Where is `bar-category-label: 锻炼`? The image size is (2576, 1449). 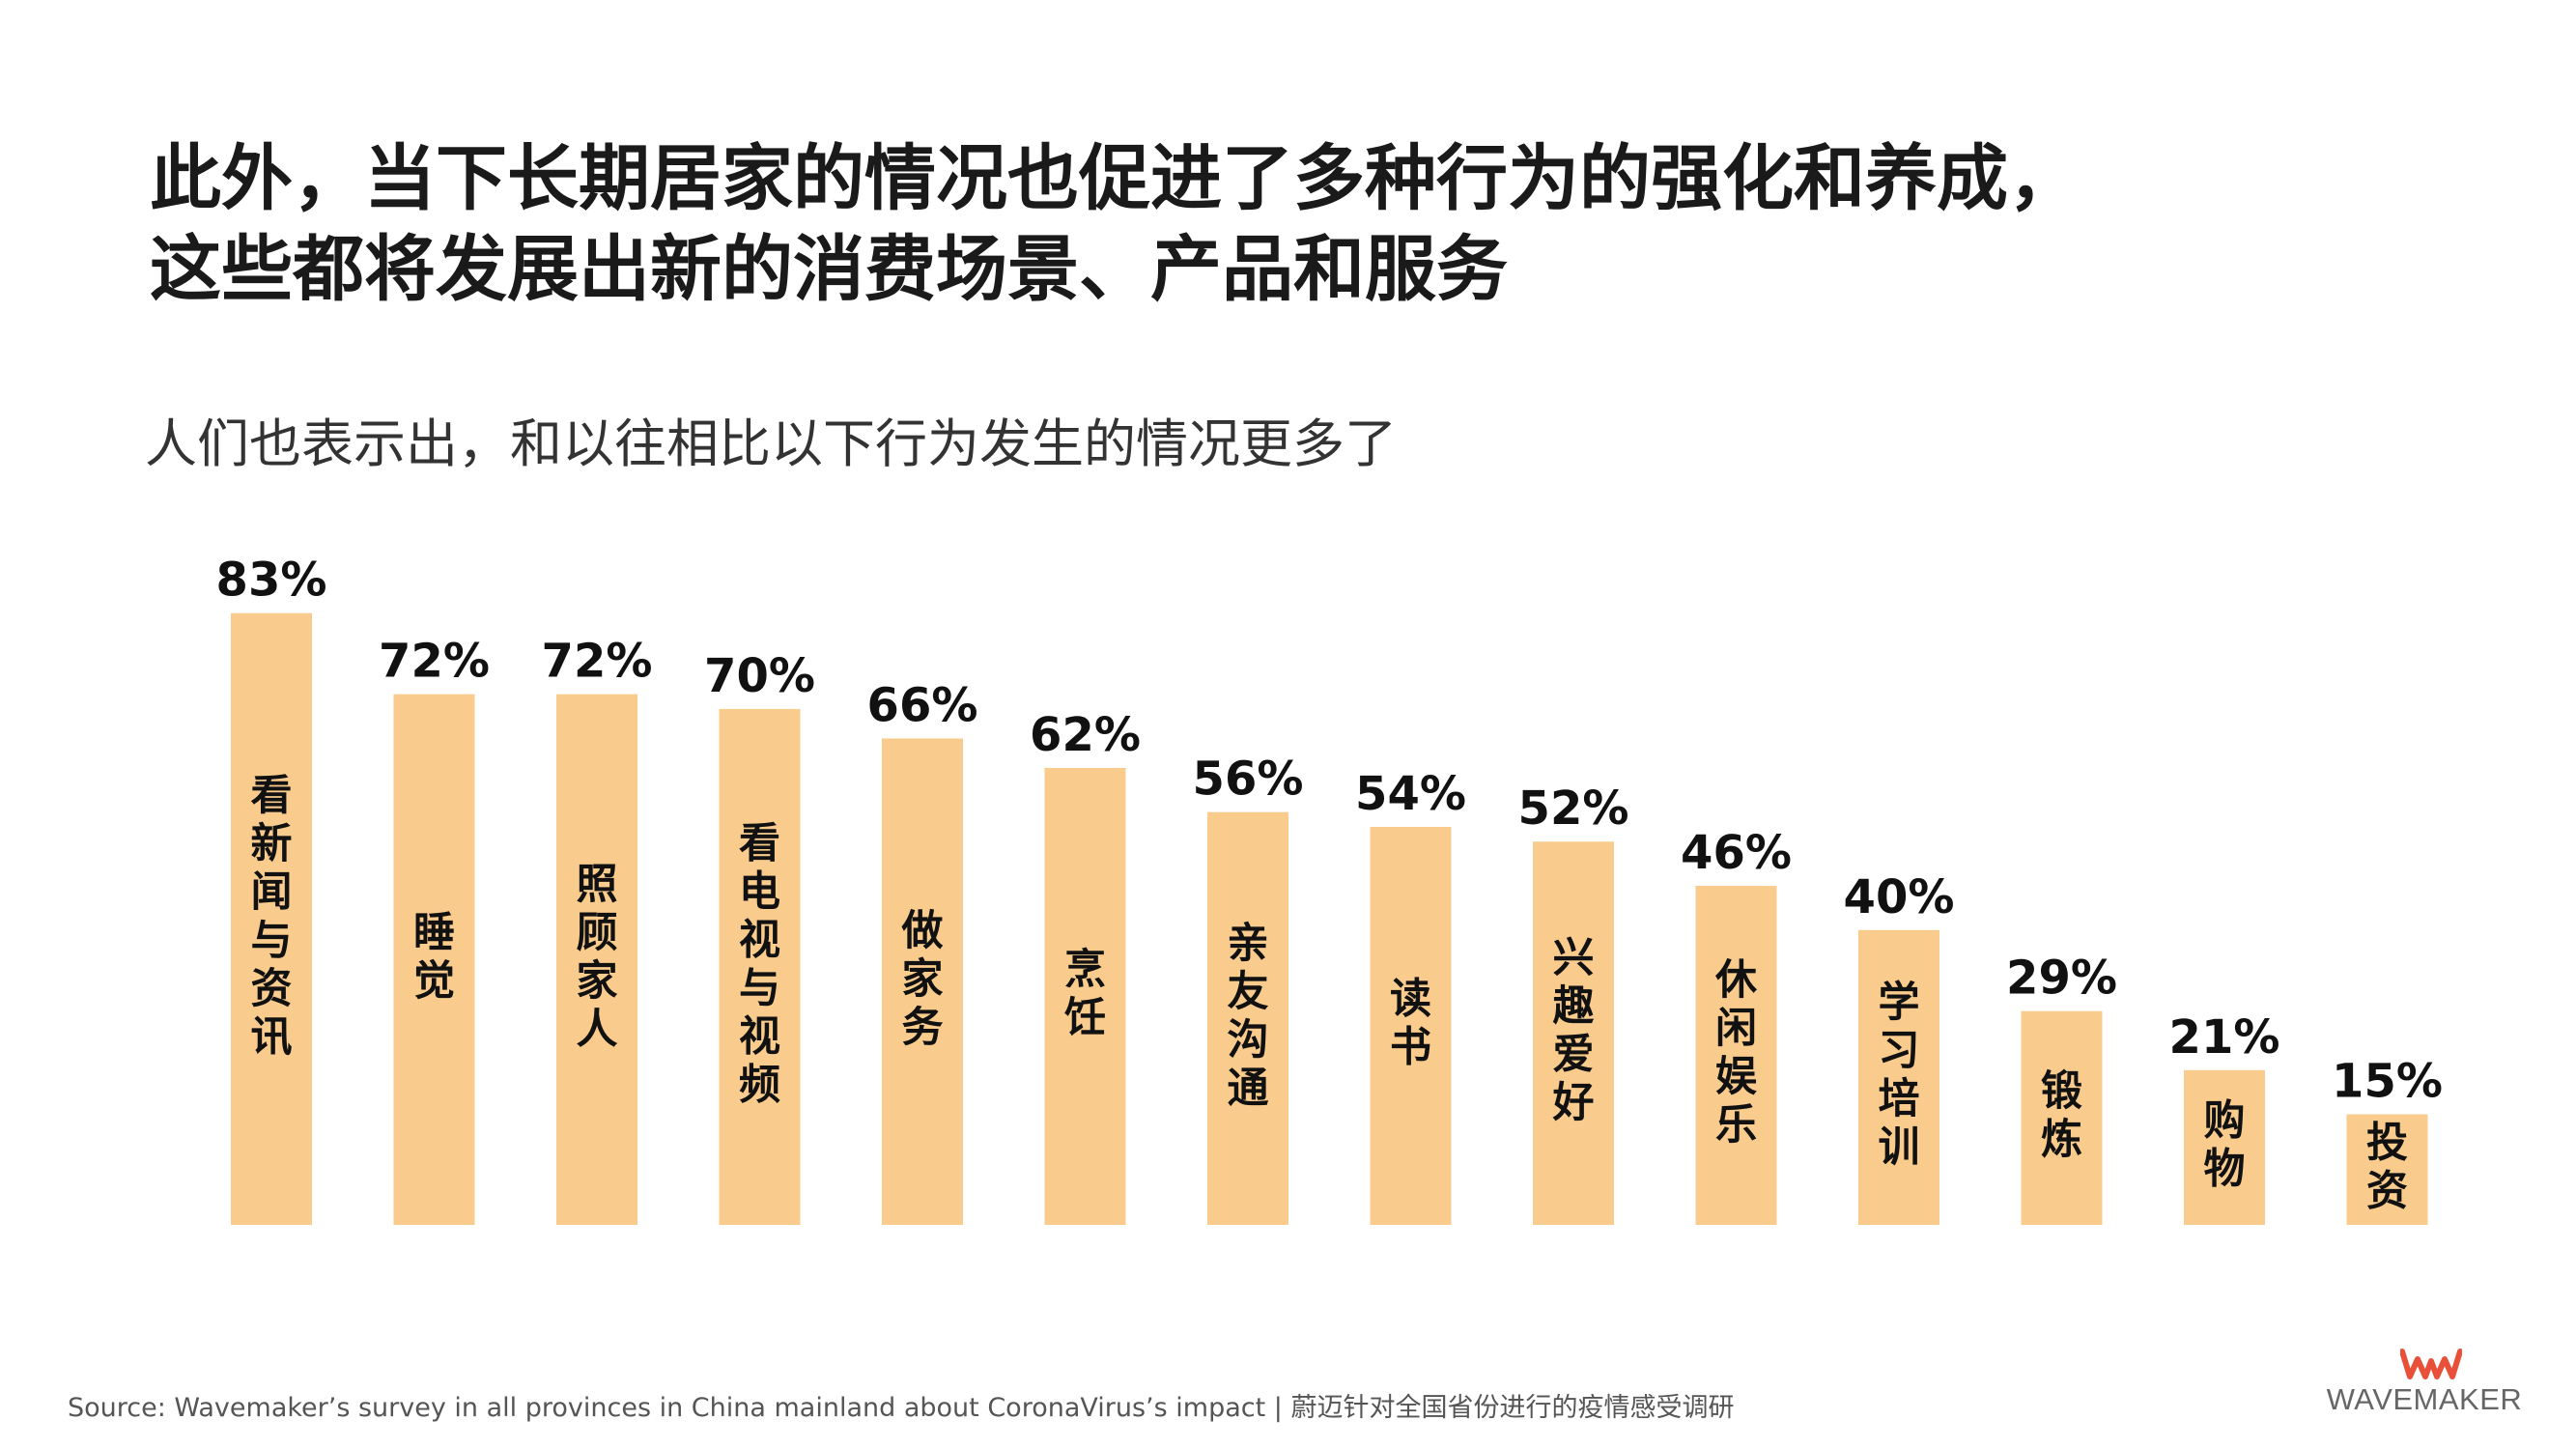
bar-category-label: 锻炼 is located at coordinates (2061, 1115).